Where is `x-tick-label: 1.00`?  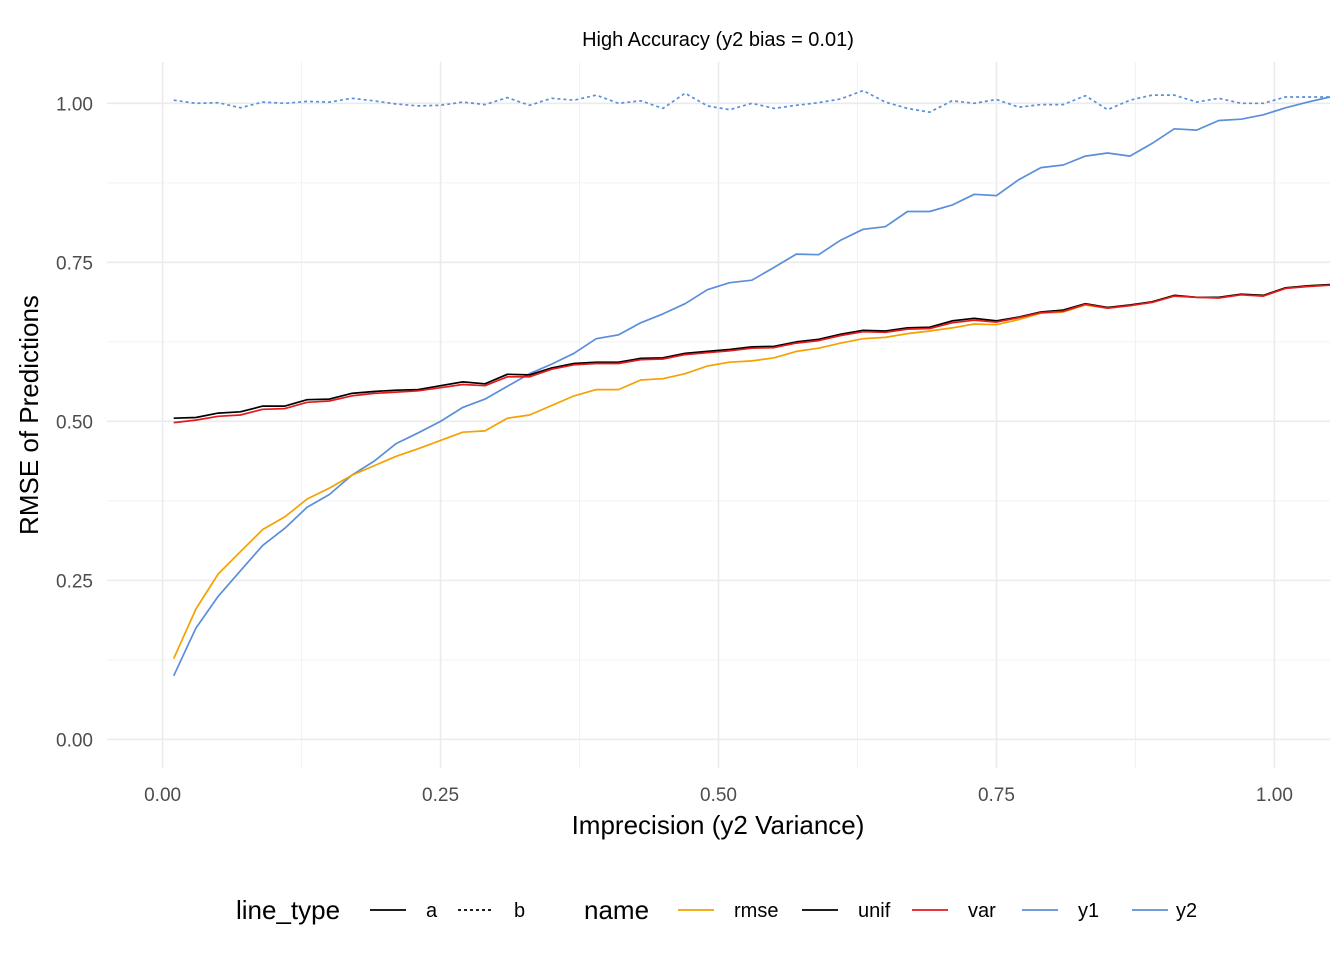
x-tick-label: 1.00 is located at coordinates (1274, 795).